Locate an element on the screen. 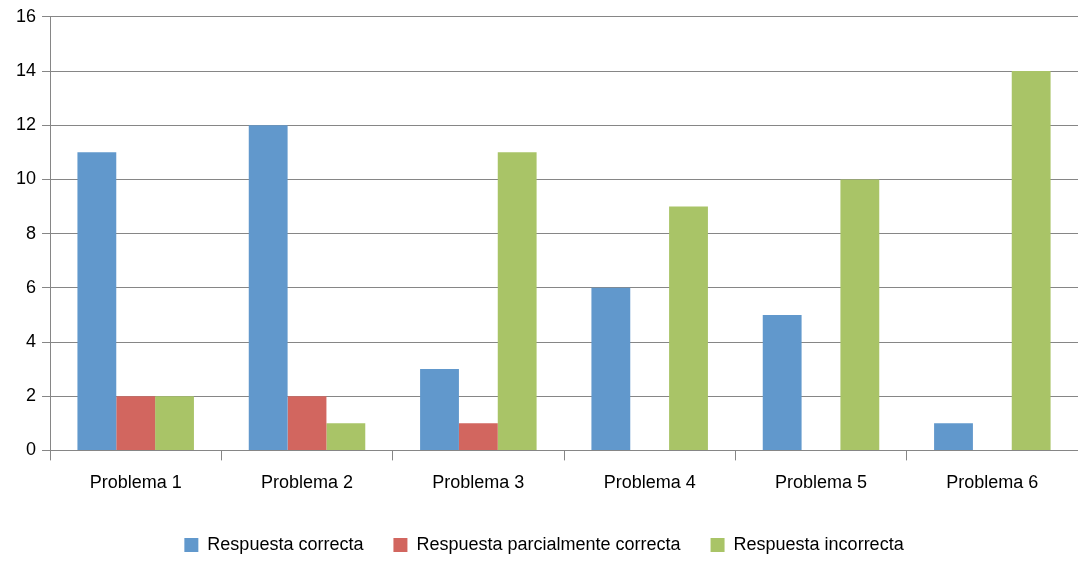 The image size is (1078, 568). x-tick-label: Problema 2 is located at coordinates (307, 482).